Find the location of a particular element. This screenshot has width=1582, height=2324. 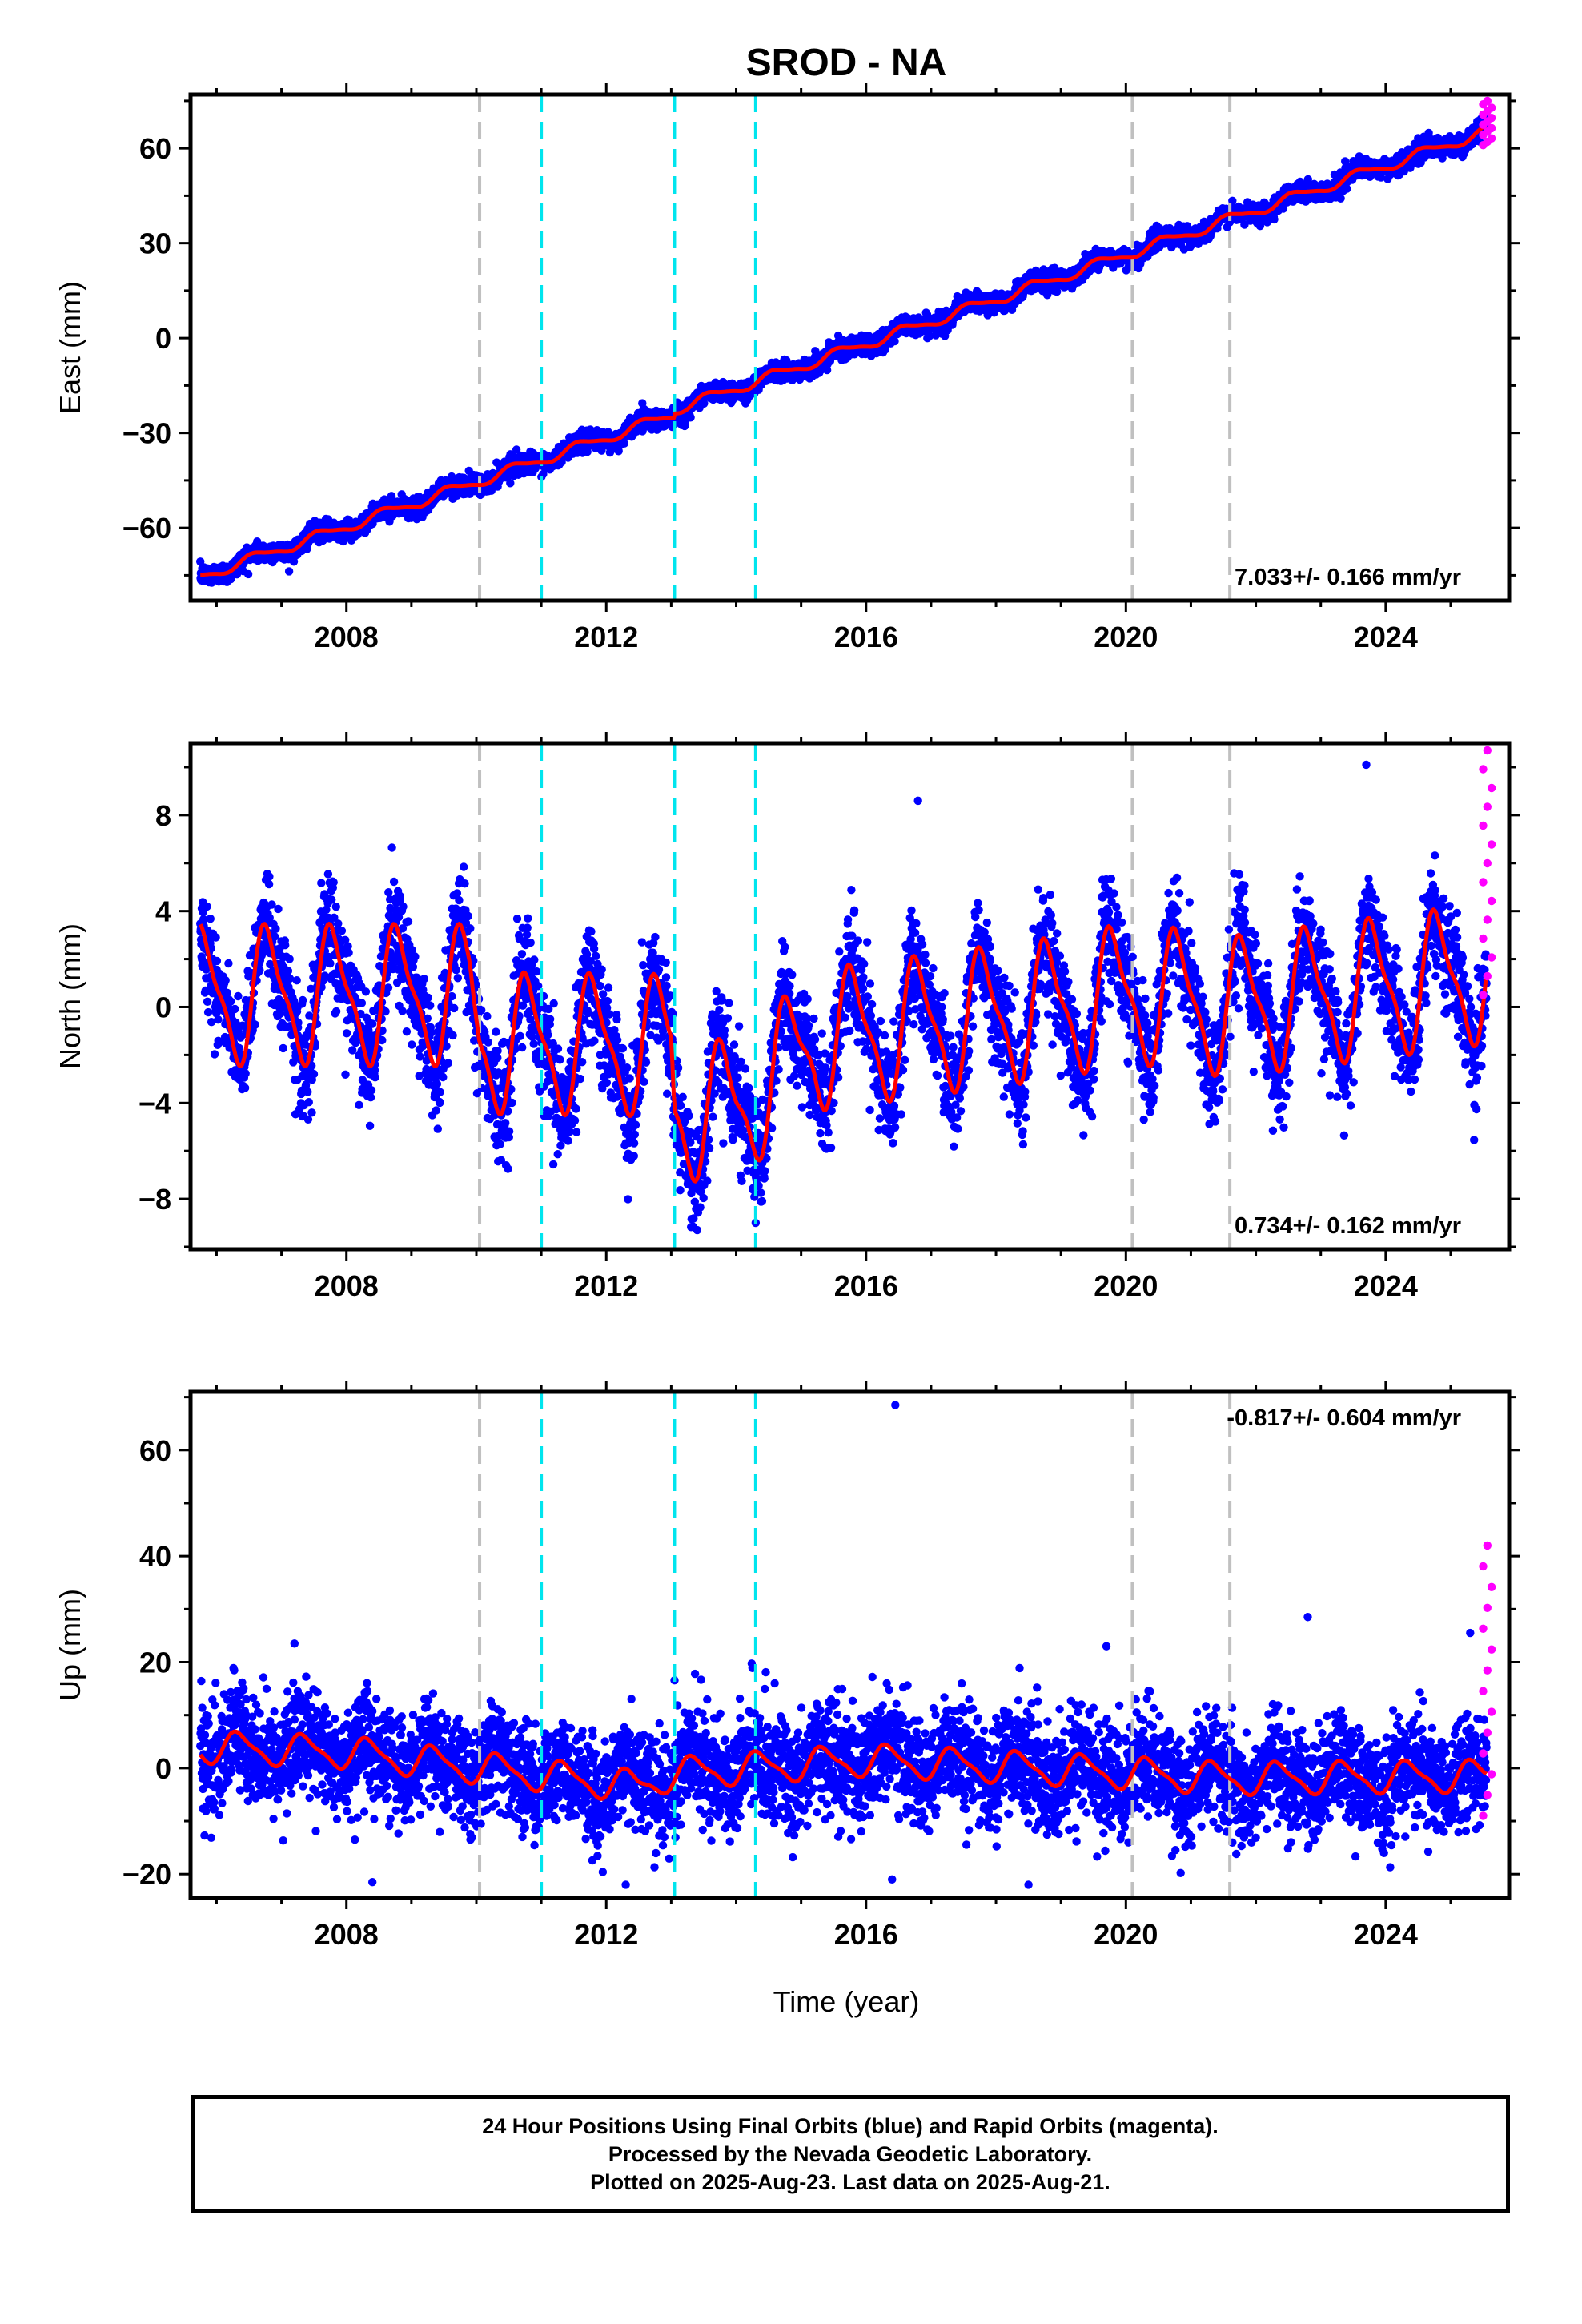

figure-title: SROD - NA is located at coordinates (847, 63).